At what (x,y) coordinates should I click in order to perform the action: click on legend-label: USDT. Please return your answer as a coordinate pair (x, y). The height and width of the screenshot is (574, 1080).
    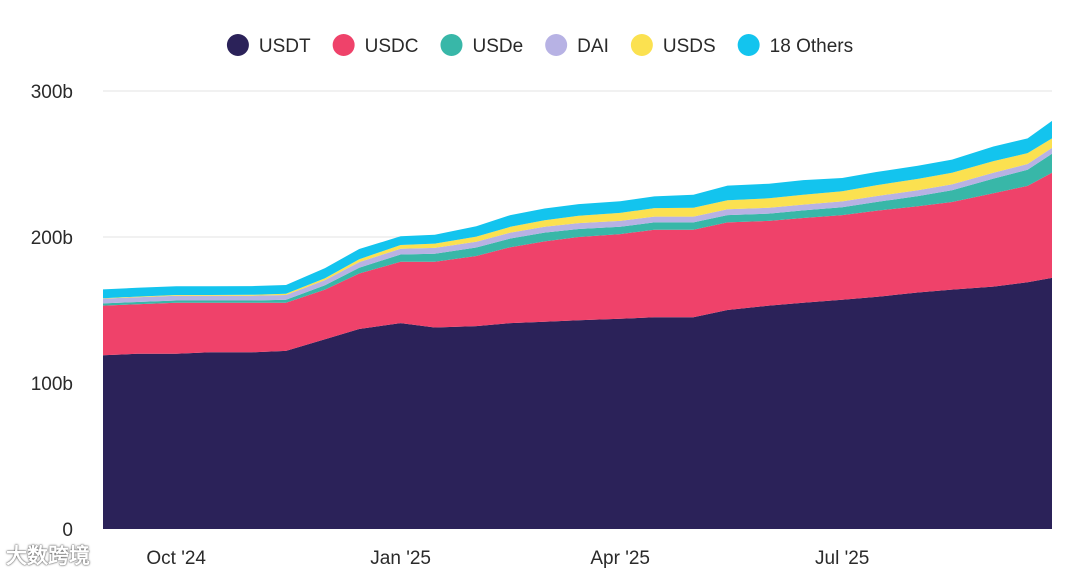
    Looking at the image, I should click on (285, 46).